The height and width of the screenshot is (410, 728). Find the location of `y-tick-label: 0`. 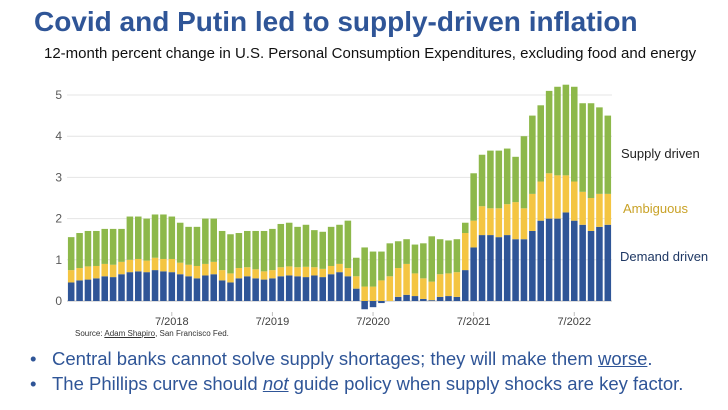

y-tick-label: 0 is located at coordinates (58, 301).